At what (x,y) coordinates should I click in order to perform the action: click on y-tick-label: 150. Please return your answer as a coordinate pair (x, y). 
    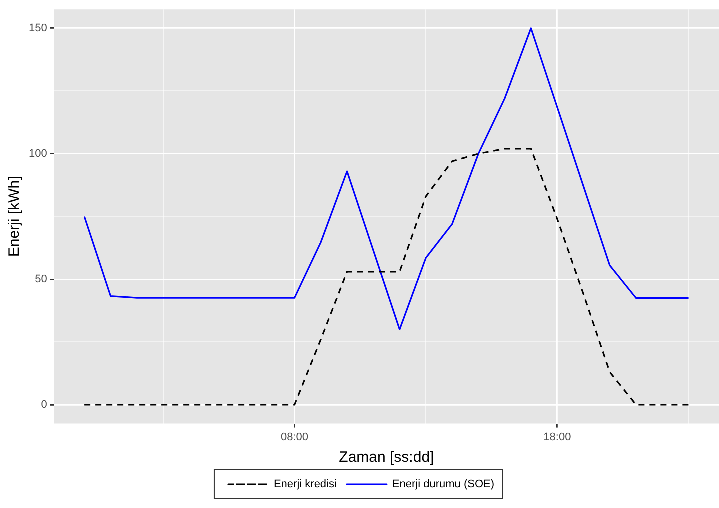
    Looking at the image, I should click on (38, 28).